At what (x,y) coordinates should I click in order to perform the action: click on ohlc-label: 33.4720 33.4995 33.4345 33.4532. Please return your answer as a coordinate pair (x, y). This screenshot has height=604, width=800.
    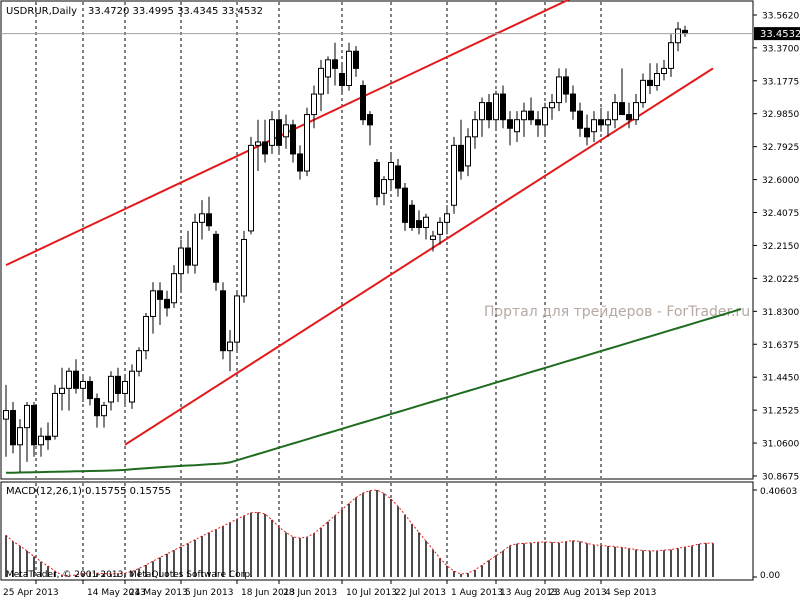
    Looking at the image, I should click on (175, 11).